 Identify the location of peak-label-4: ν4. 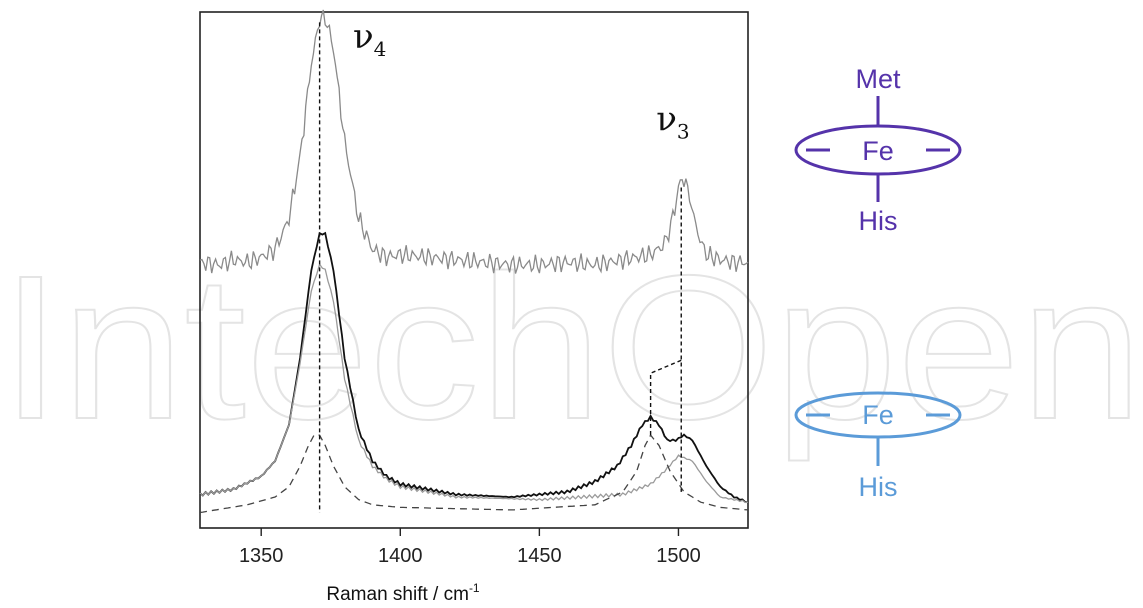
(369, 39).